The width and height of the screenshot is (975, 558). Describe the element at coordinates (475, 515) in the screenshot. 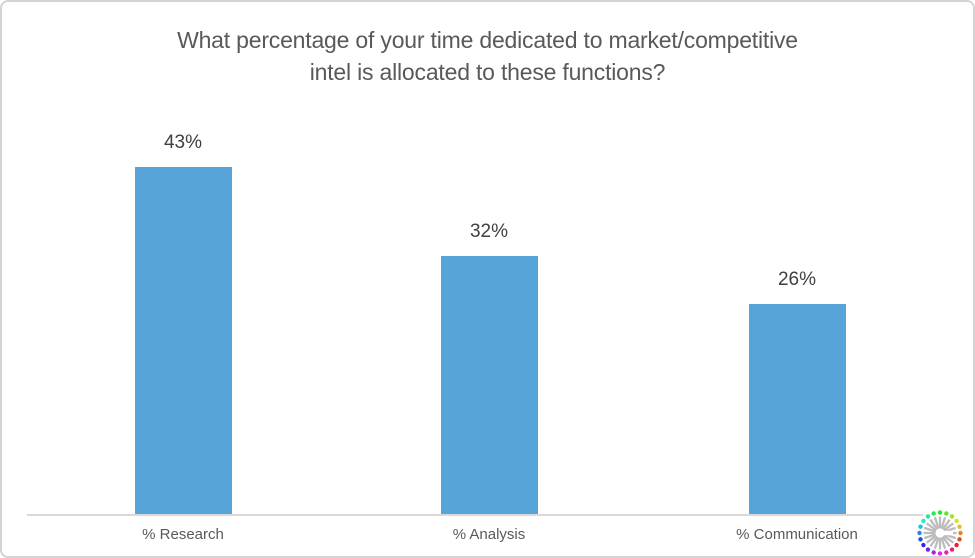

I see `x-axis-line` at that location.